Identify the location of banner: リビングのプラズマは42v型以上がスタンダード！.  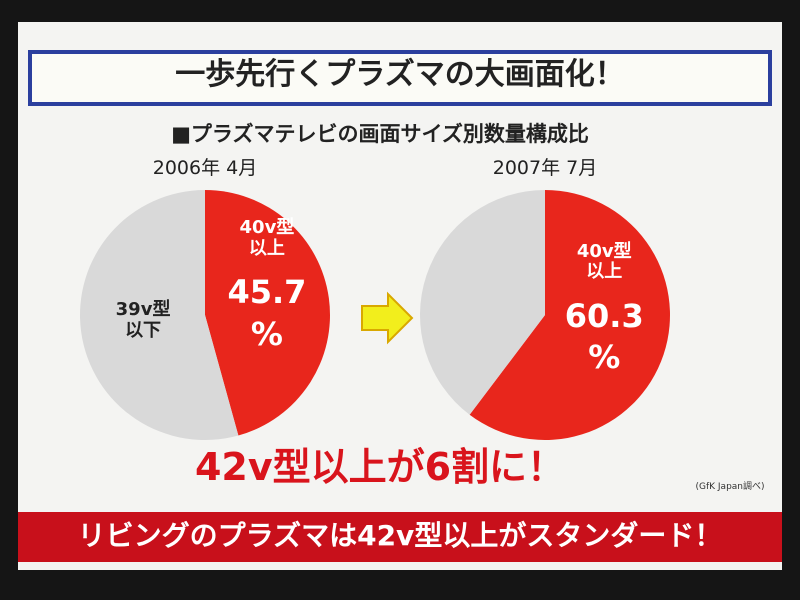
(400, 535).